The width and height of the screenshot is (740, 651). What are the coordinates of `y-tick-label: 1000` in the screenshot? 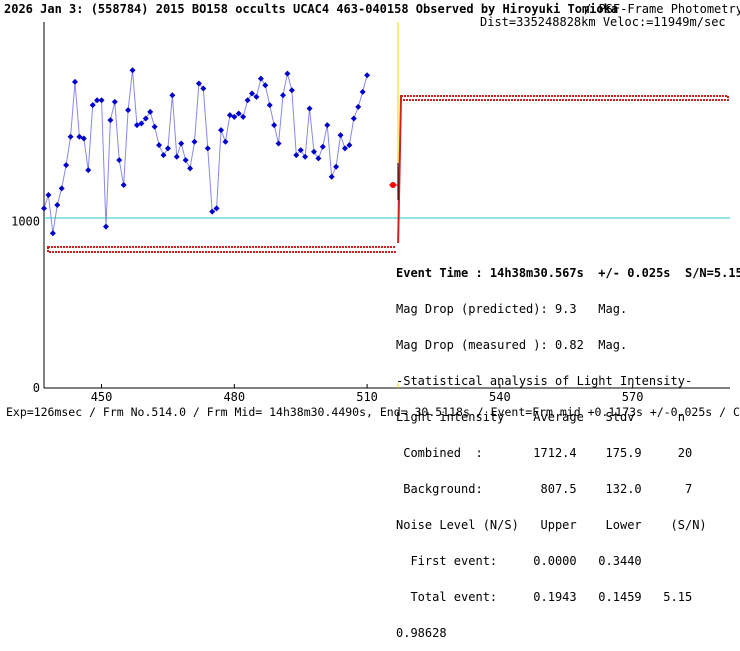 It's located at (25, 222).